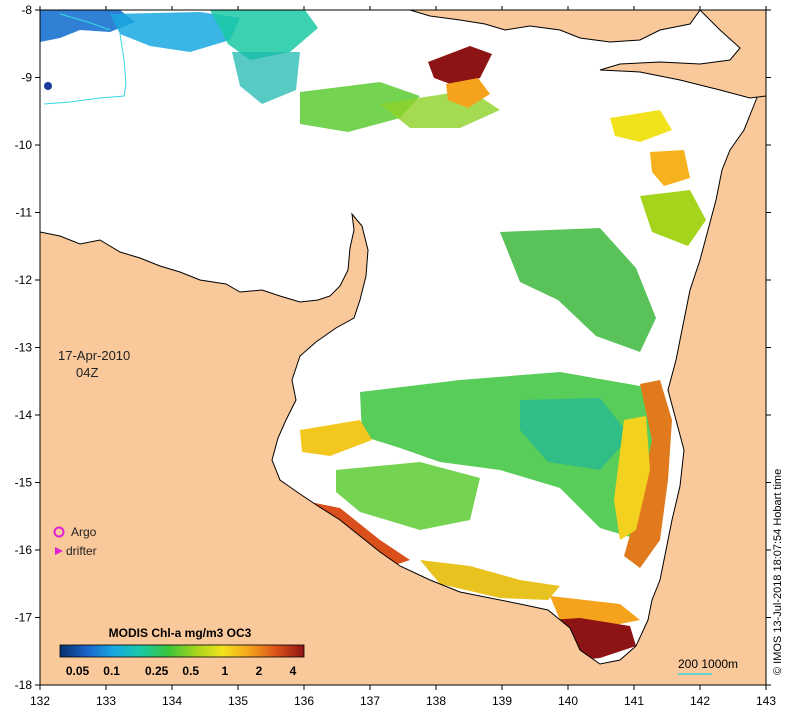 The image size is (792, 721). I want to click on chl-patch-north-cyan, so click(175, 32).